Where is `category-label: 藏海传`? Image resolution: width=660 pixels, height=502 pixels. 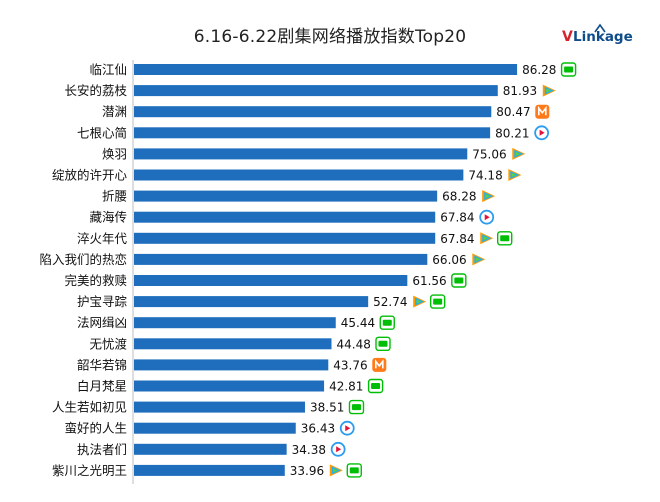 category-label: 藏海传 is located at coordinates (108, 217).